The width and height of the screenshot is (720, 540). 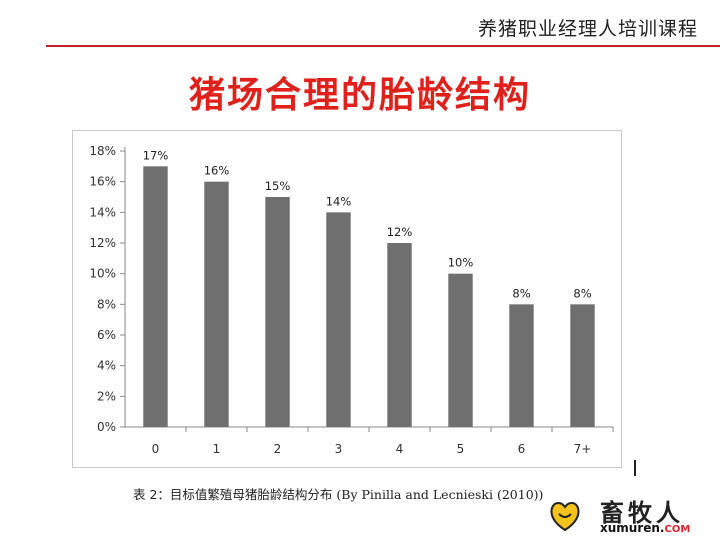 I want to click on caption-source: (By Pinilla and Lecnieski (2010)), so click(x=440, y=494).